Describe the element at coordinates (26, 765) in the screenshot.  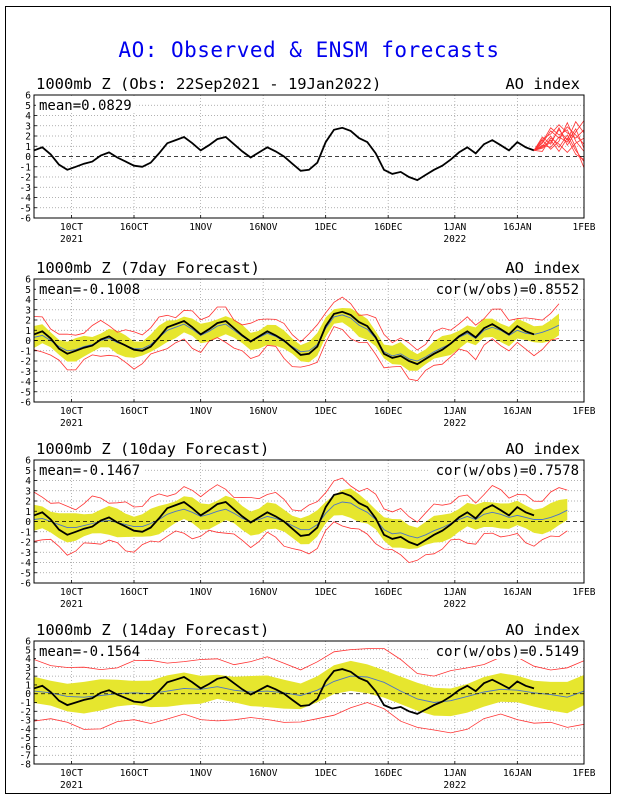
I see `y-tick-label: -8` at that location.